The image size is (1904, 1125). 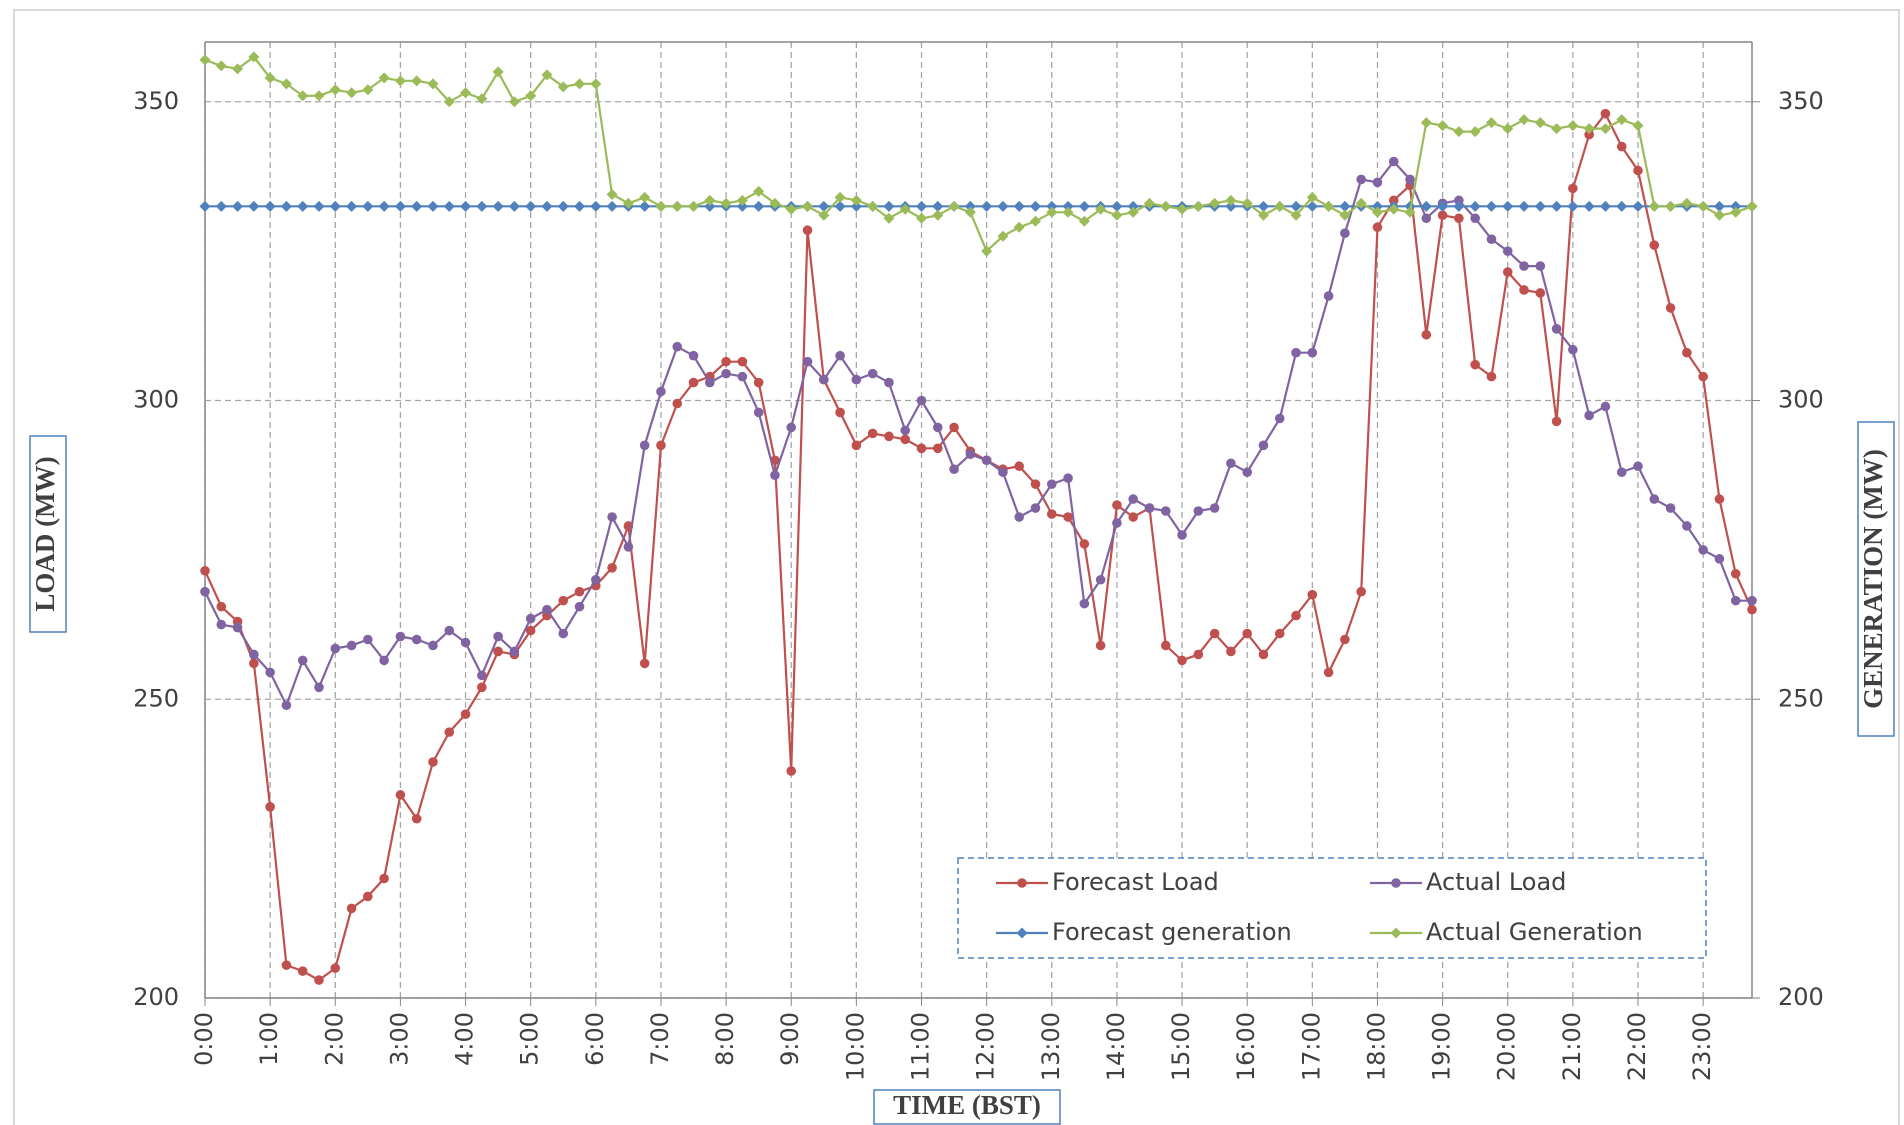 What do you see at coordinates (399, 1039) in the screenshot?
I see `x-tick-label: 3:00` at bounding box center [399, 1039].